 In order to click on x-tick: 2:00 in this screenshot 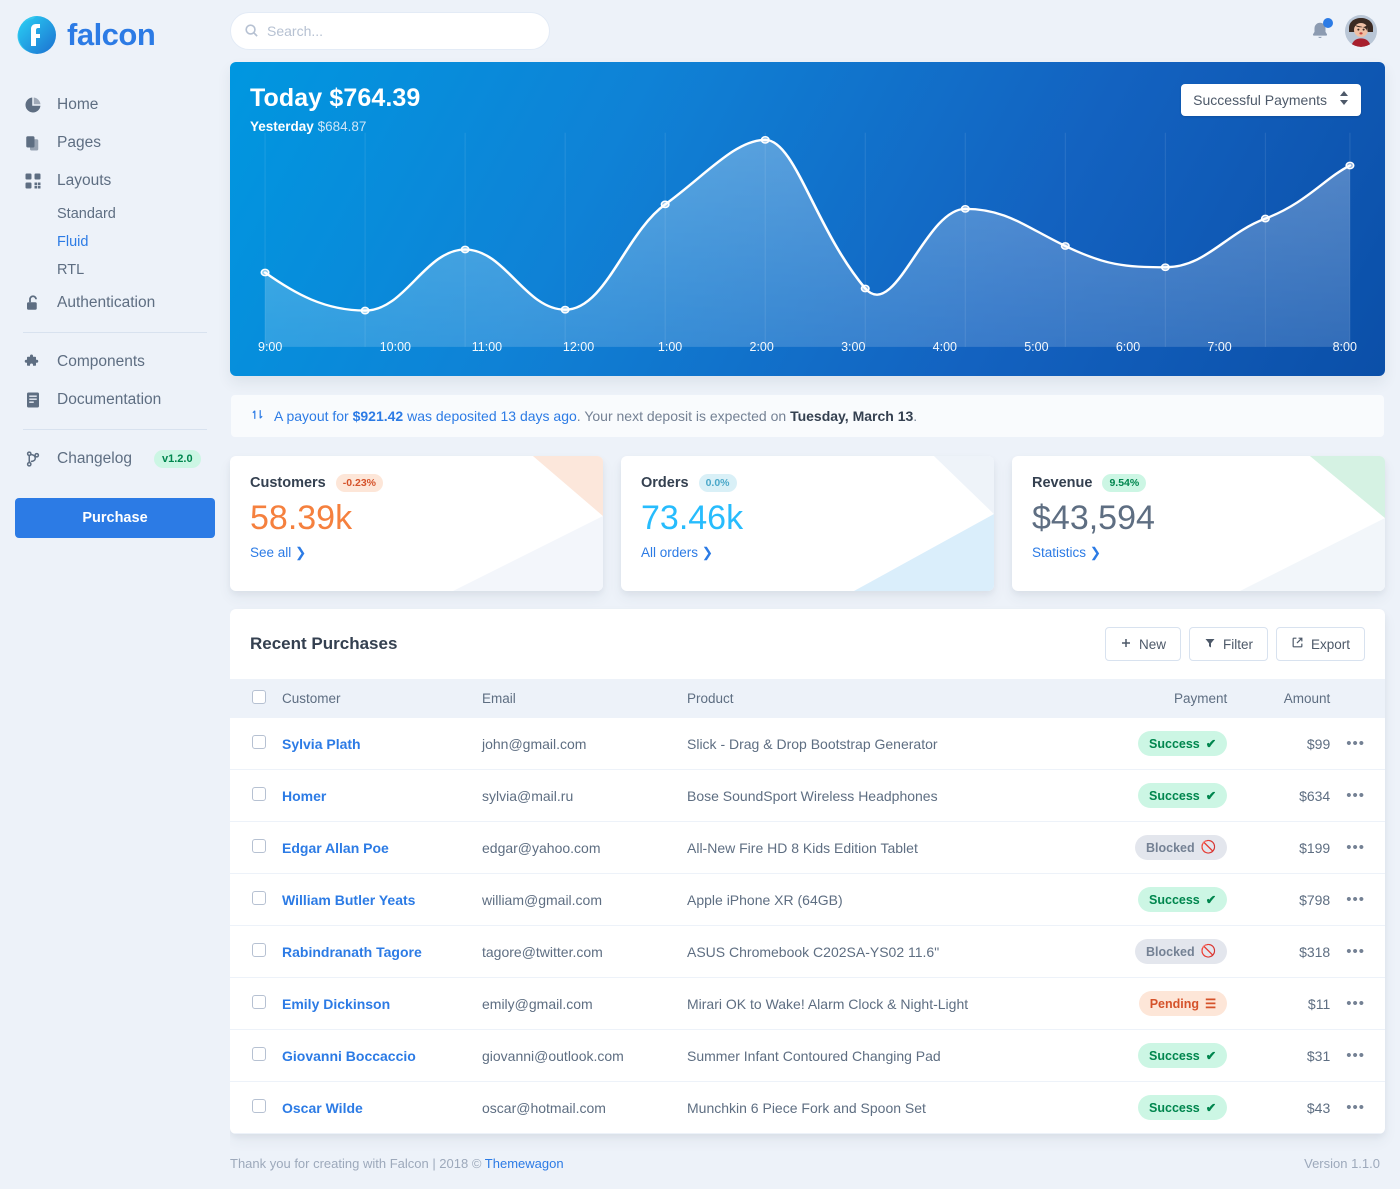, I will do `click(761, 346)`.